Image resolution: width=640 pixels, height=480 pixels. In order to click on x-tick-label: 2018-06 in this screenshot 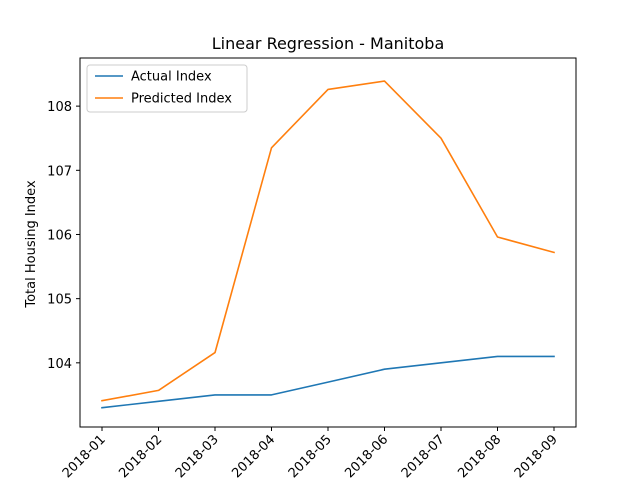, I will do `click(366, 456)`.